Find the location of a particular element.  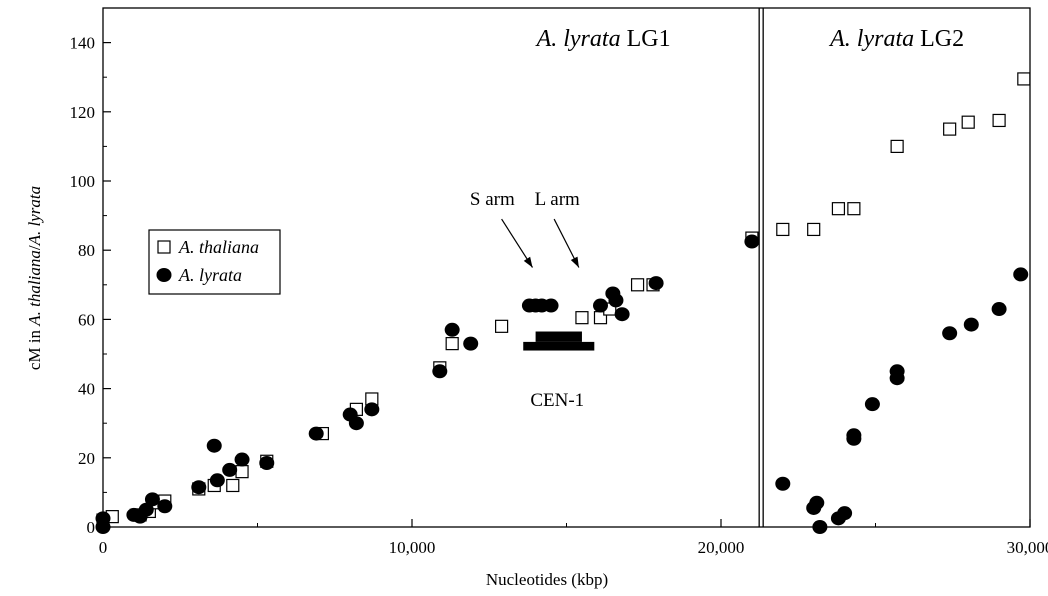

x-tick-label: 0 is located at coordinates (103, 547).